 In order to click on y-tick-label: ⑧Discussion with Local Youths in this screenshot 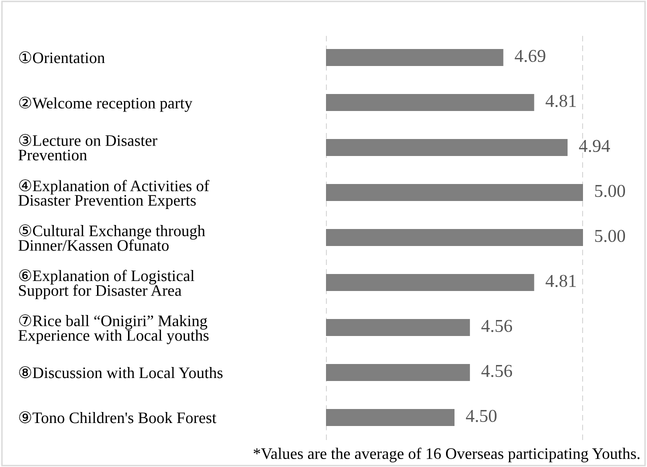, I will do `click(121, 372)`.